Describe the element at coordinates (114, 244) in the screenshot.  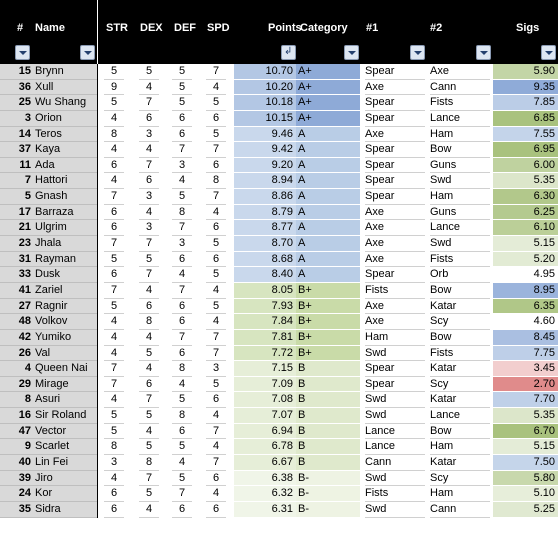
I see `str-cell: 7` at that location.